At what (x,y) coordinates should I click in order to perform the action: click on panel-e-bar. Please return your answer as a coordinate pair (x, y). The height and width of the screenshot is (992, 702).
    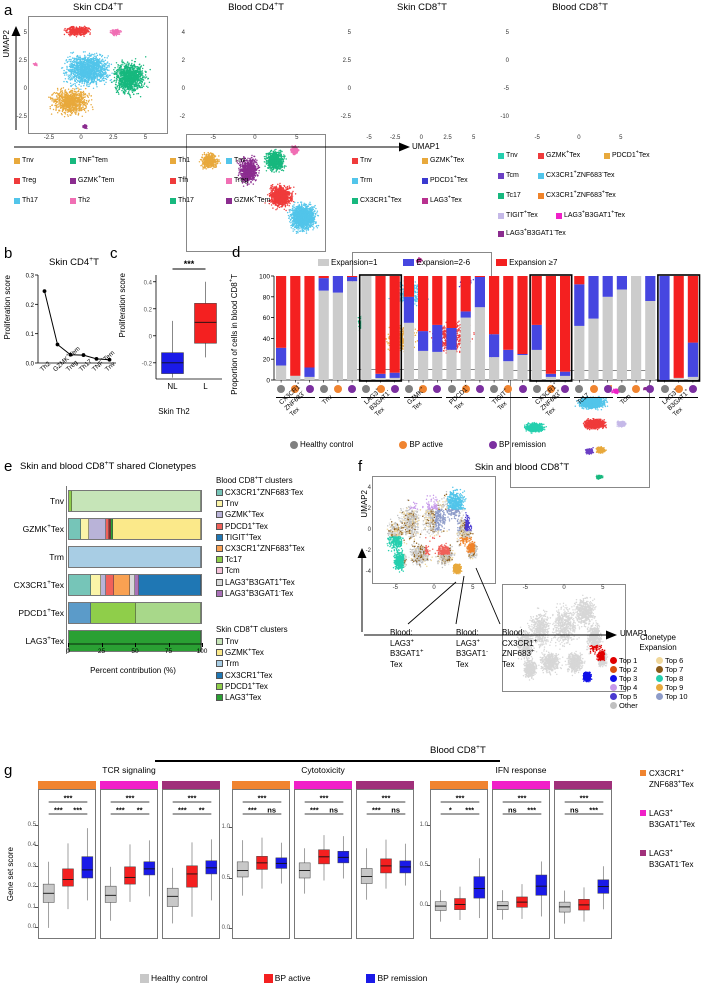
    Looking at the image, I should click on (135, 529).